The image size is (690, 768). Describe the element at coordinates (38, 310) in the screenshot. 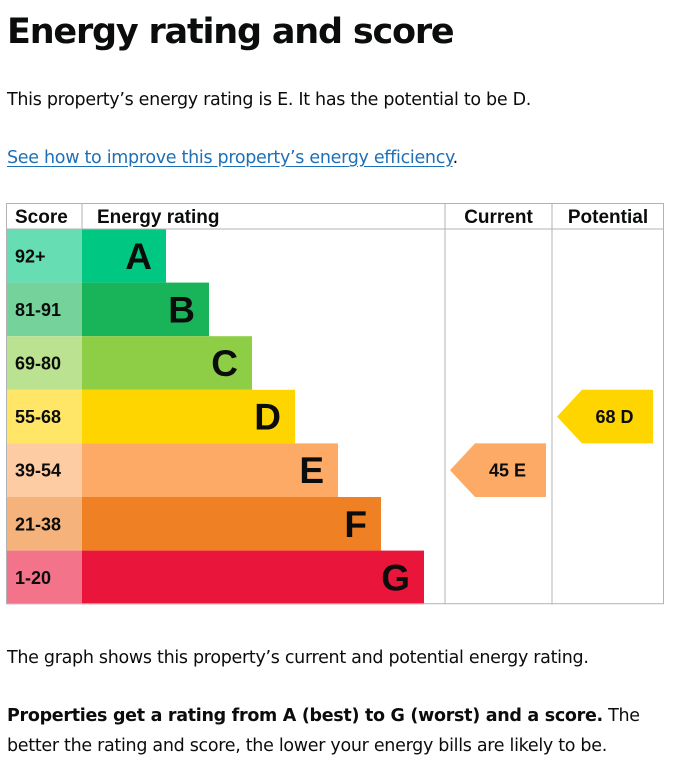

I see `score-range-label: 81-91` at that location.